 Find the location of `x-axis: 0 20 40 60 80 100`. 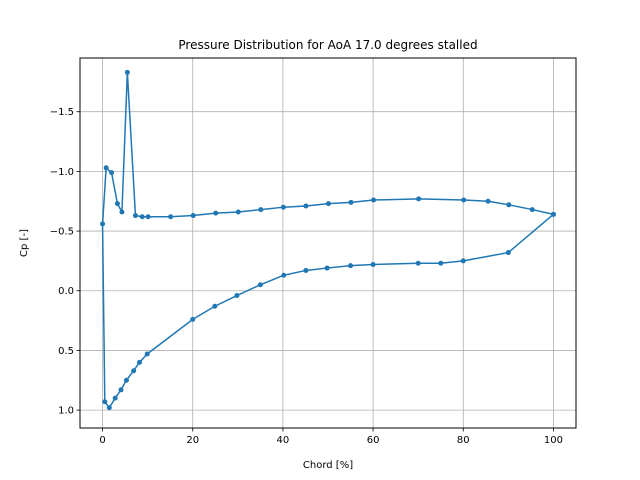

x-axis: 0 20 40 60 80 100 is located at coordinates (331, 437).